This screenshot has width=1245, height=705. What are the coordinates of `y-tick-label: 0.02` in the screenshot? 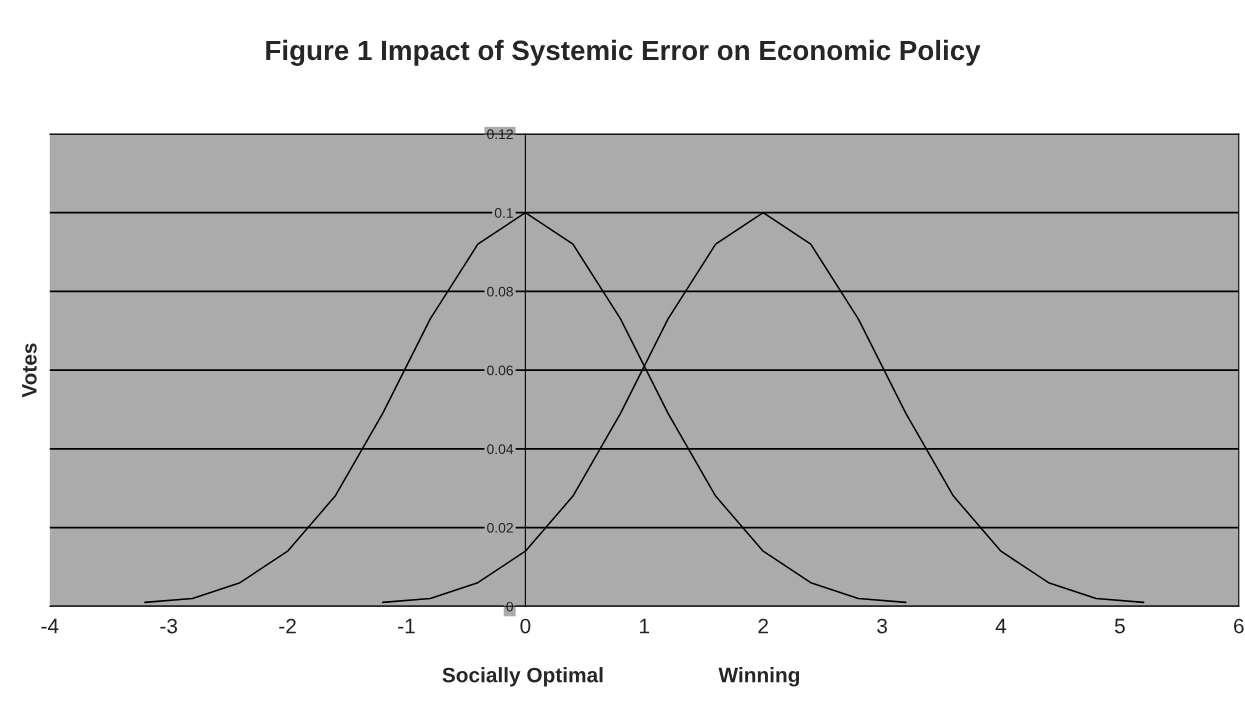 It's located at (500, 527).